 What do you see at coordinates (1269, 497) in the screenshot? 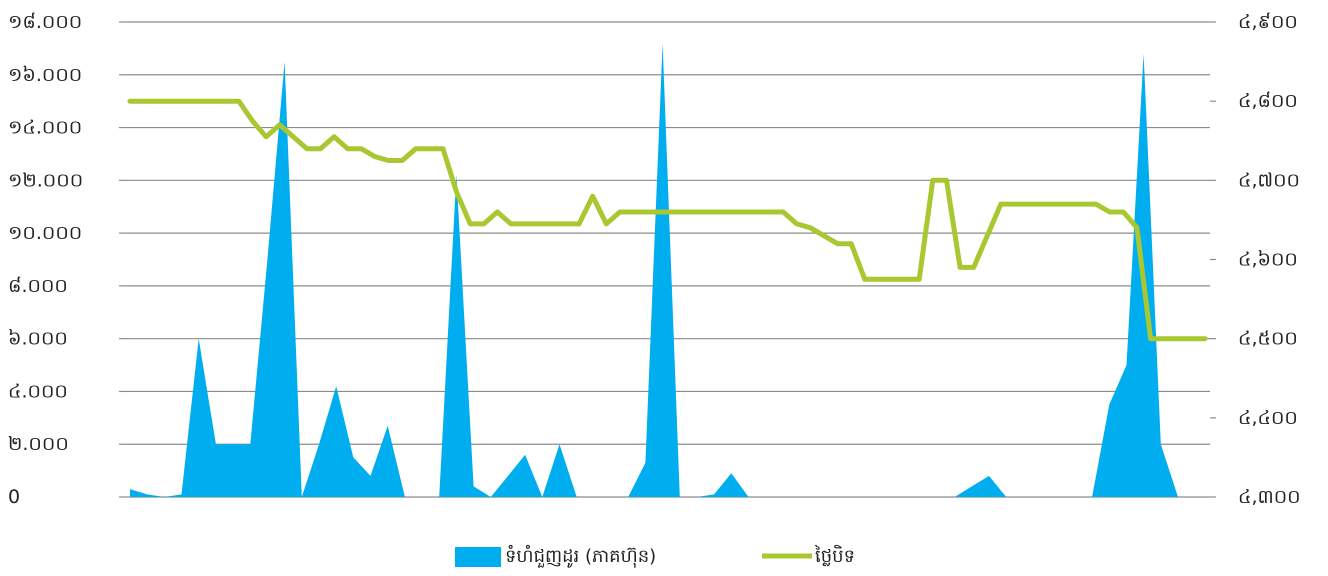
I see `right-tick-label: ៤,៣០០` at bounding box center [1269, 497].